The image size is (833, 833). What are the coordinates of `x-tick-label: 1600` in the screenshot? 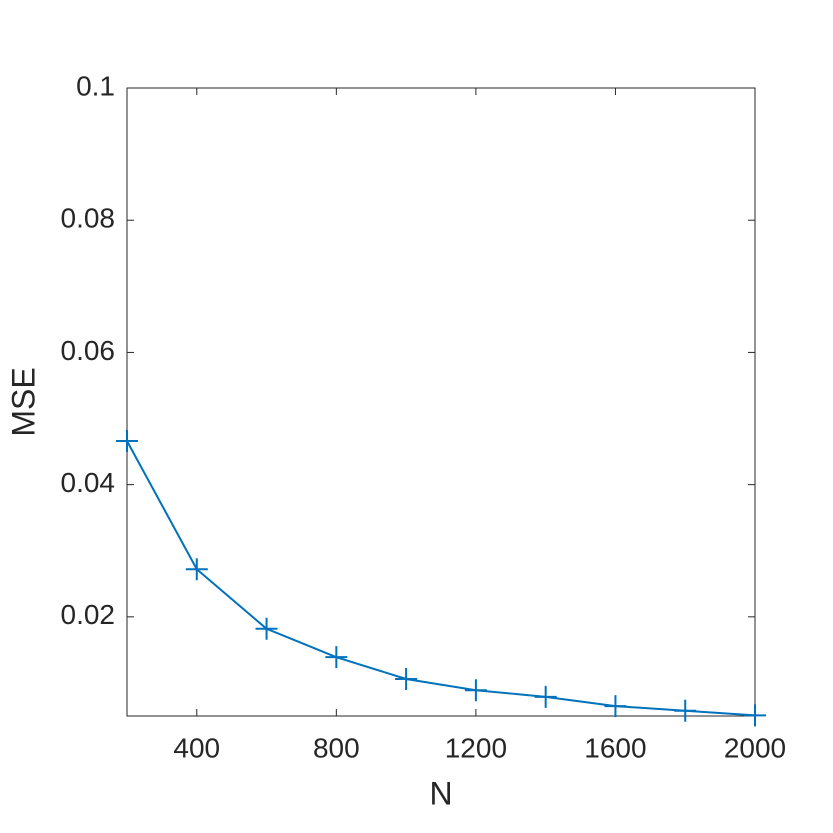 It's located at (615, 747).